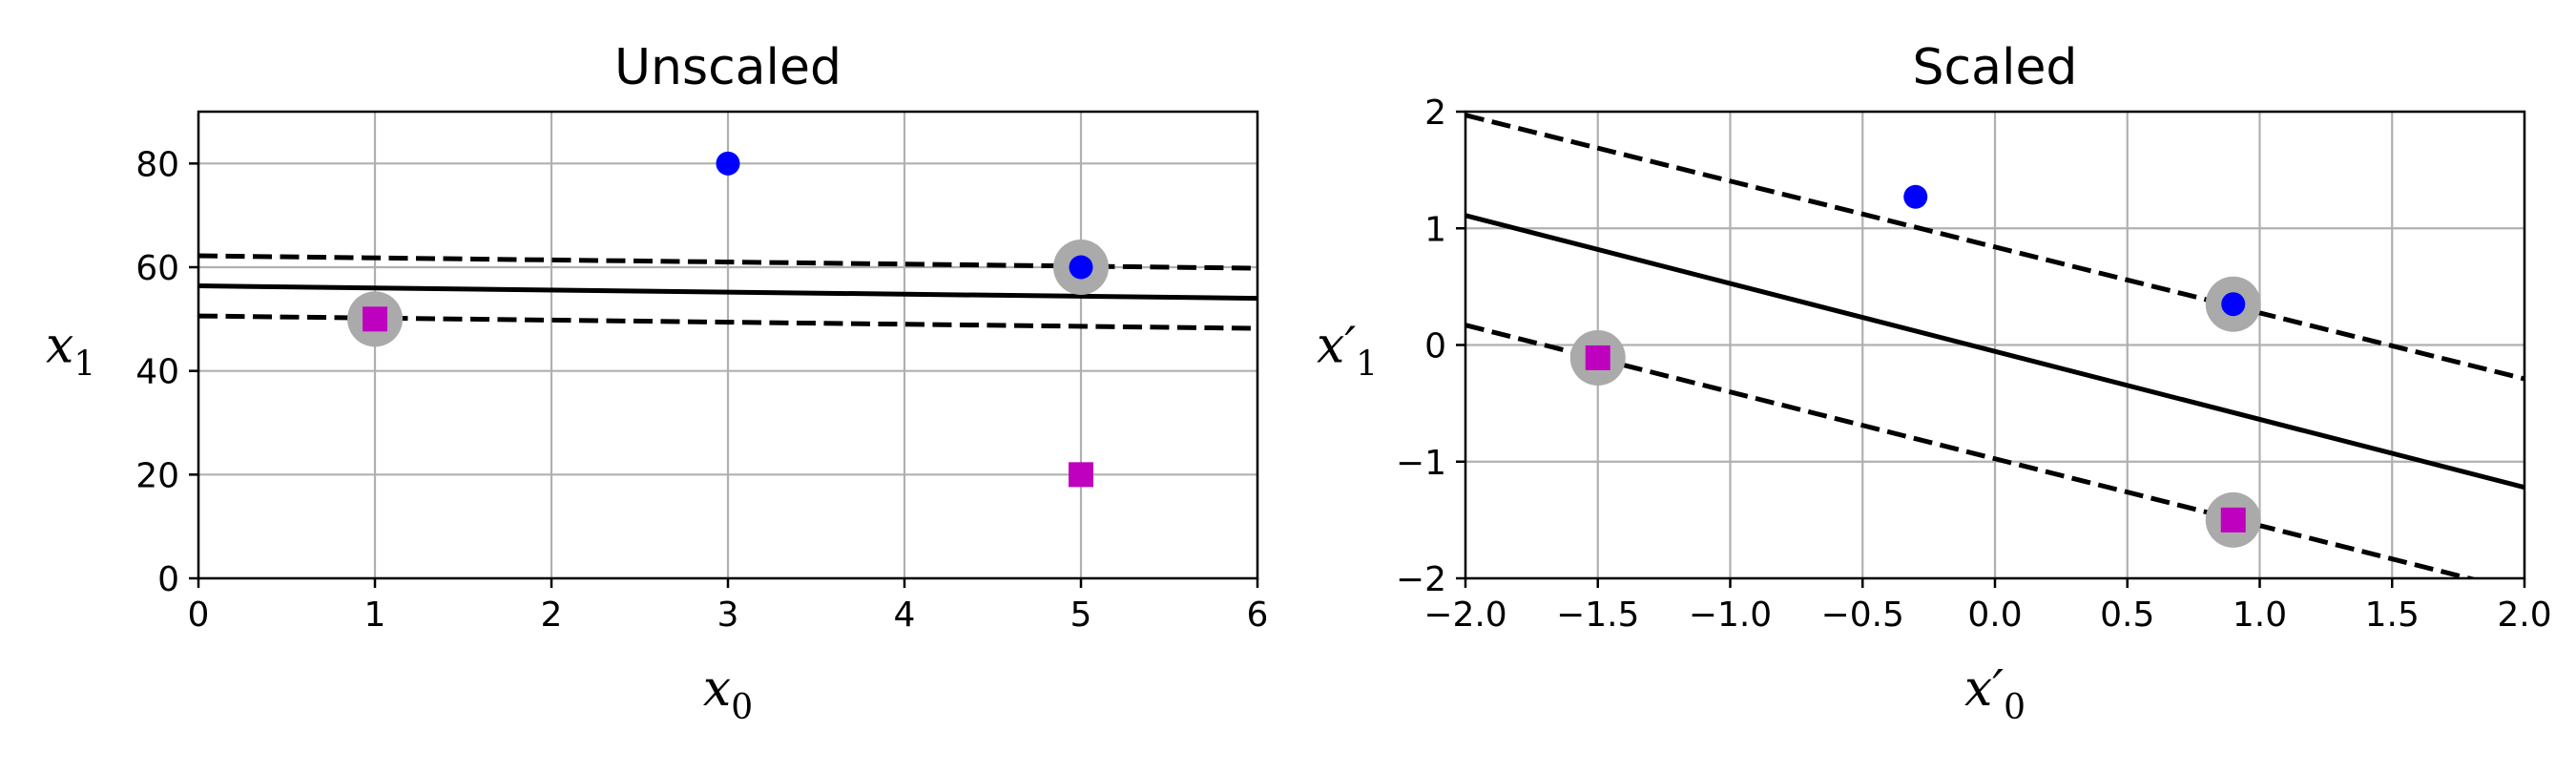  I want to click on x-ticks: 0 1 2 3 4 5 6, so click(728, 606).